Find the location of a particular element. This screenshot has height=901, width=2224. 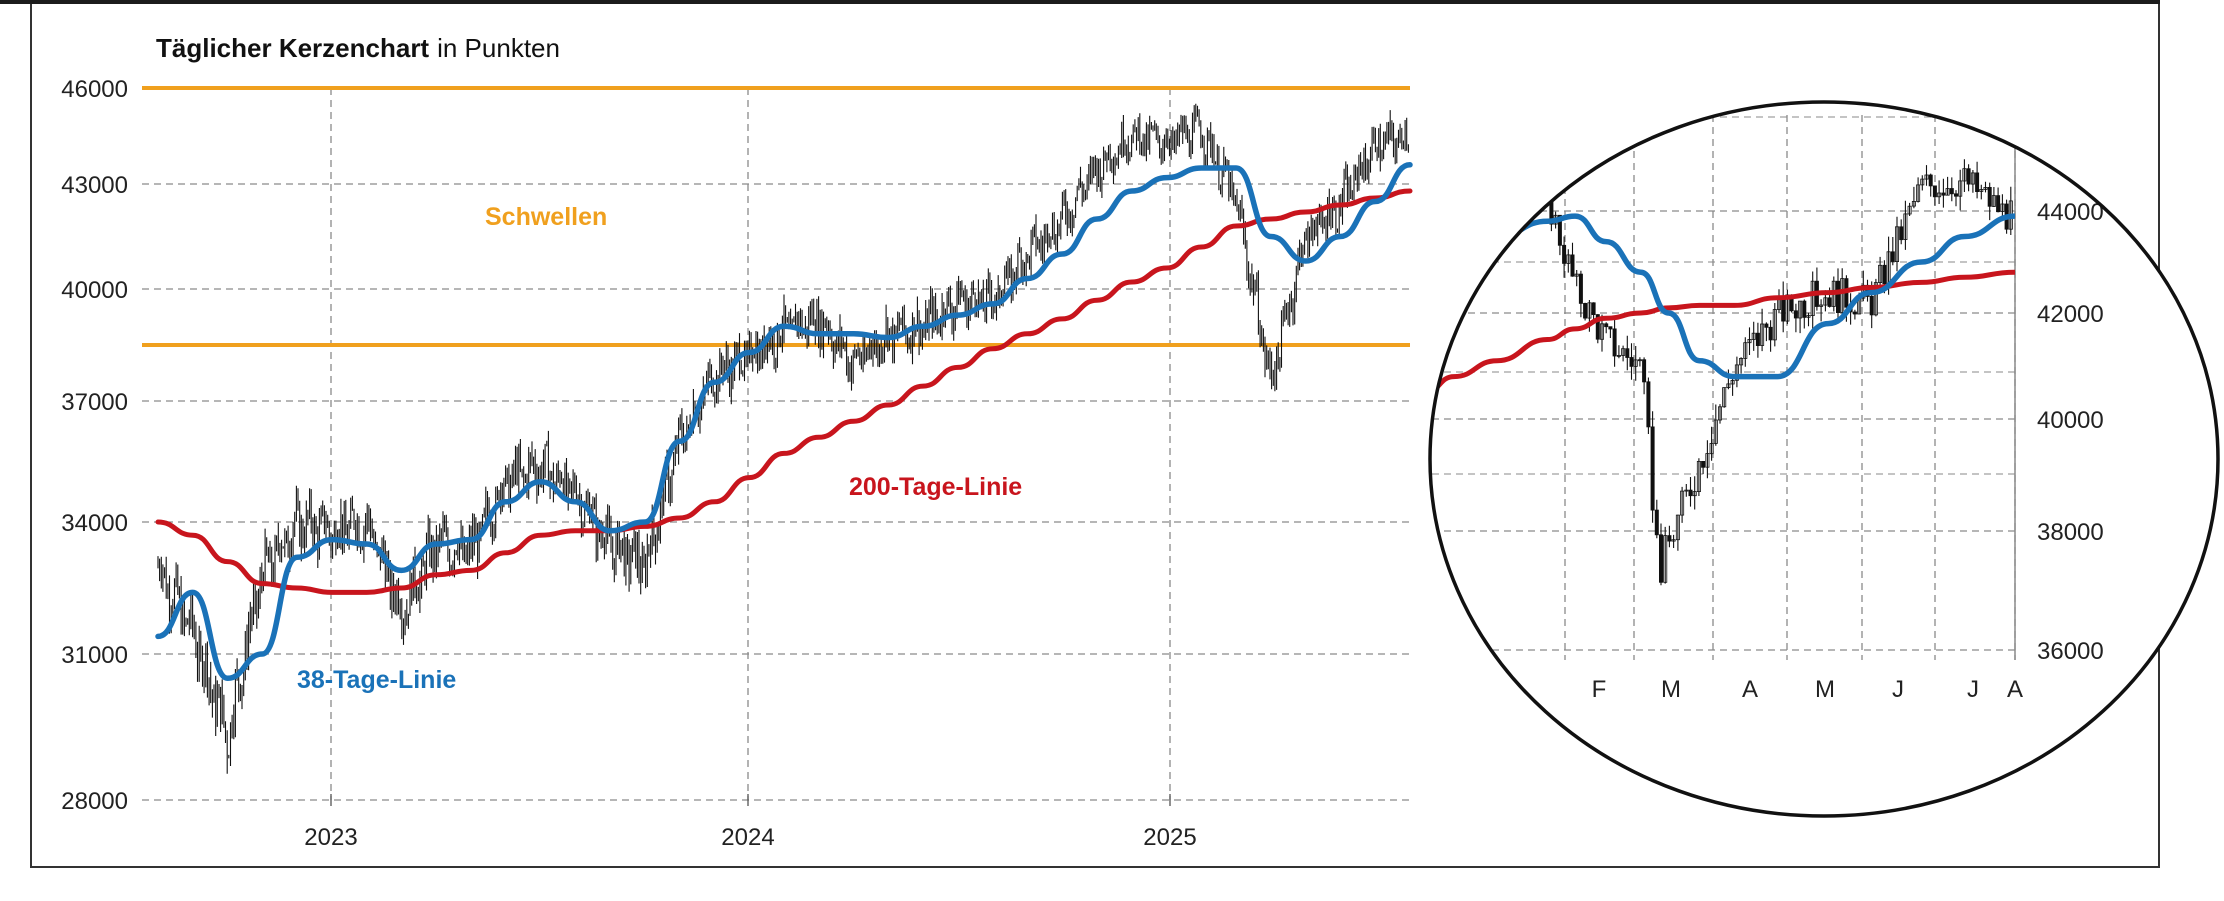

y-tick-label: 40000 is located at coordinates (94, 290).